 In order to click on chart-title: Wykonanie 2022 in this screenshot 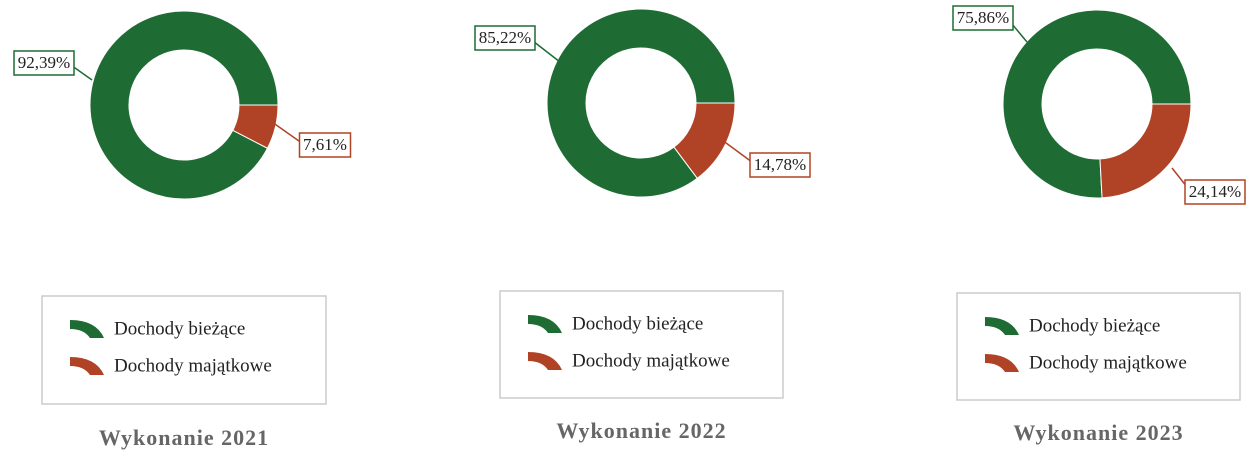, I will do `click(641, 430)`.